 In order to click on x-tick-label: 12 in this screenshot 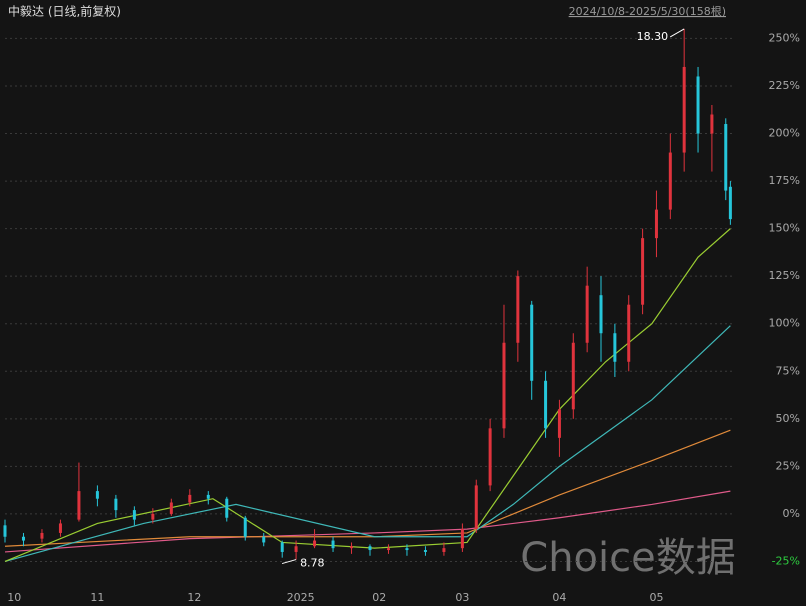, I will do `click(194, 597)`.